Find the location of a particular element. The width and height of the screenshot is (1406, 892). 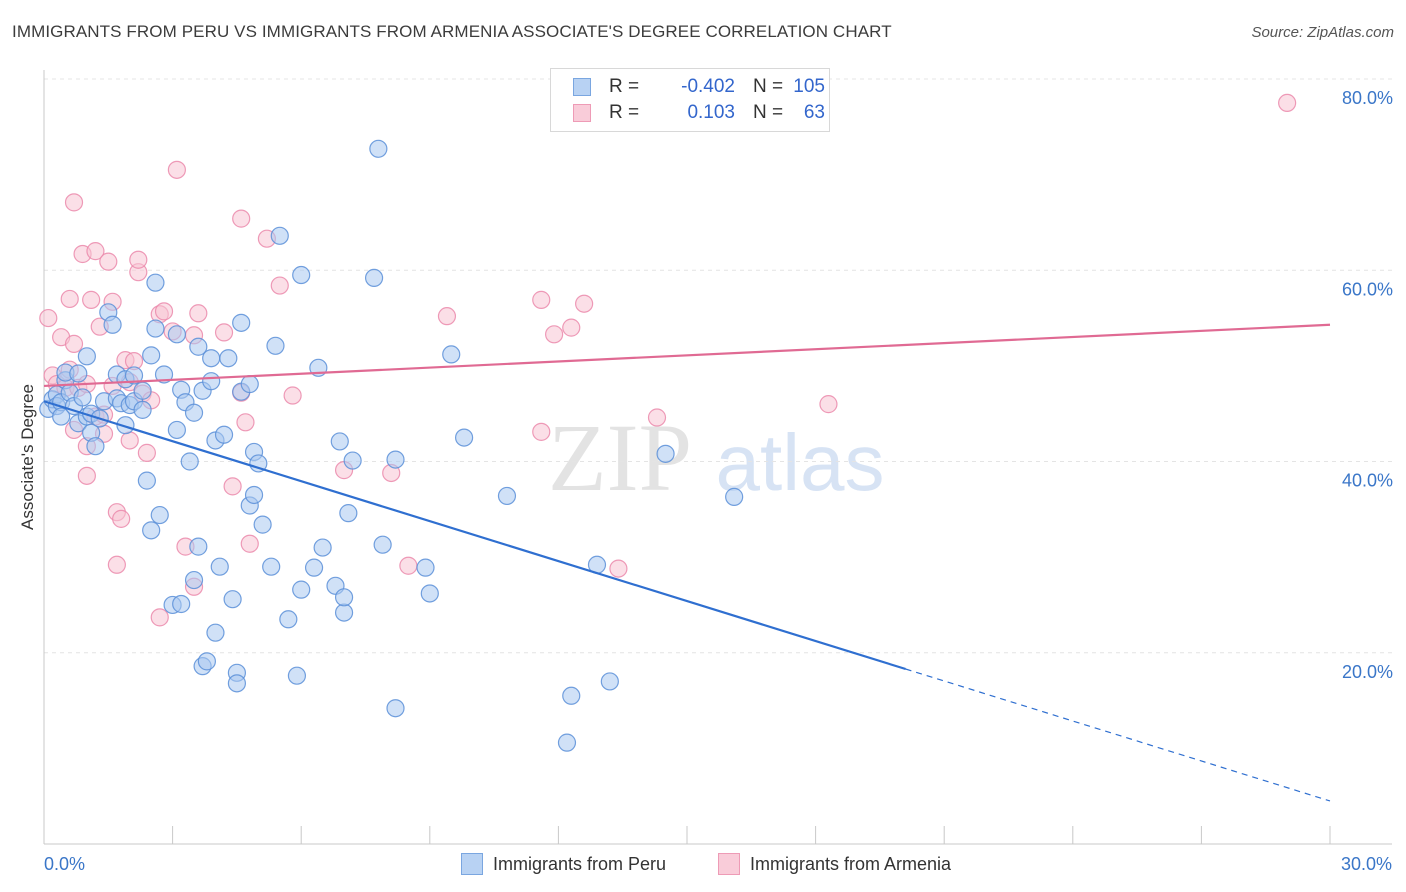

x-ticks is located at coordinates (687, 835).